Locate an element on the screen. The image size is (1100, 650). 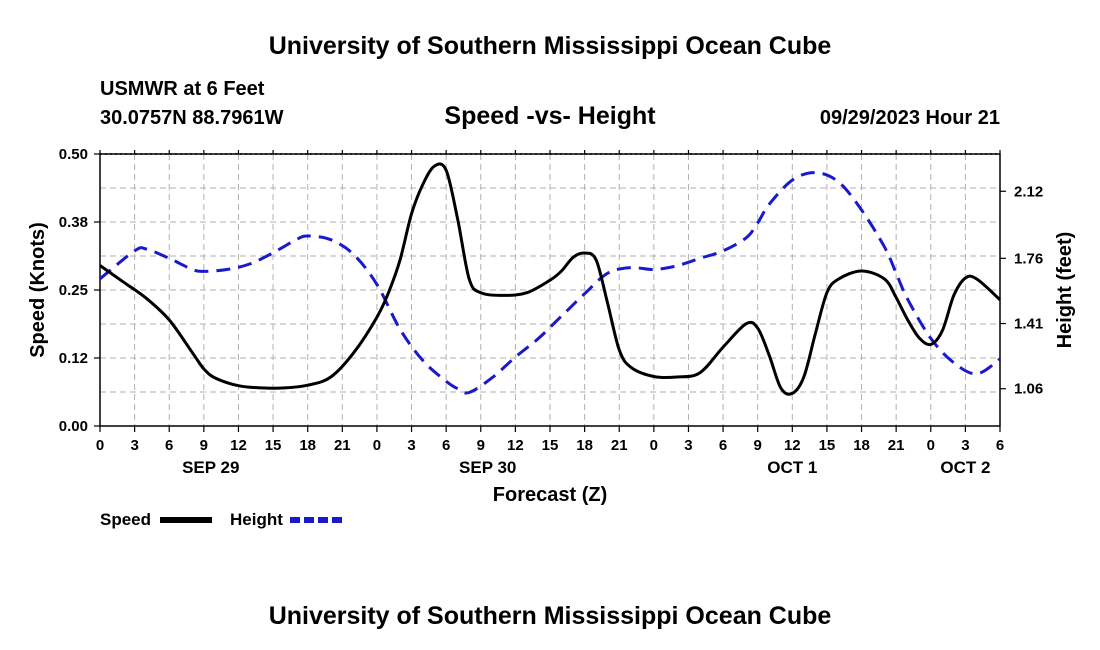
date-label: SEP 29 is located at coordinates (210, 467).